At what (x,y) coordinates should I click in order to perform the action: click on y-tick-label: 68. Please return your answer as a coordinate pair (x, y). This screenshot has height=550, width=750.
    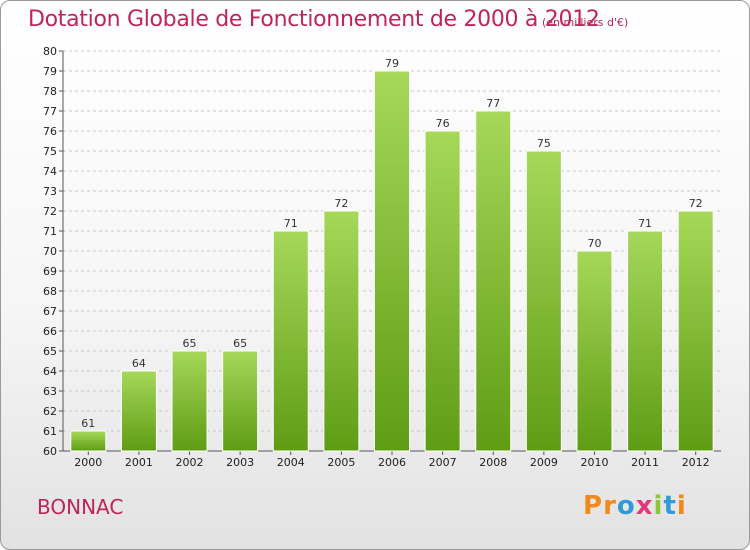
    Looking at the image, I should click on (50, 291).